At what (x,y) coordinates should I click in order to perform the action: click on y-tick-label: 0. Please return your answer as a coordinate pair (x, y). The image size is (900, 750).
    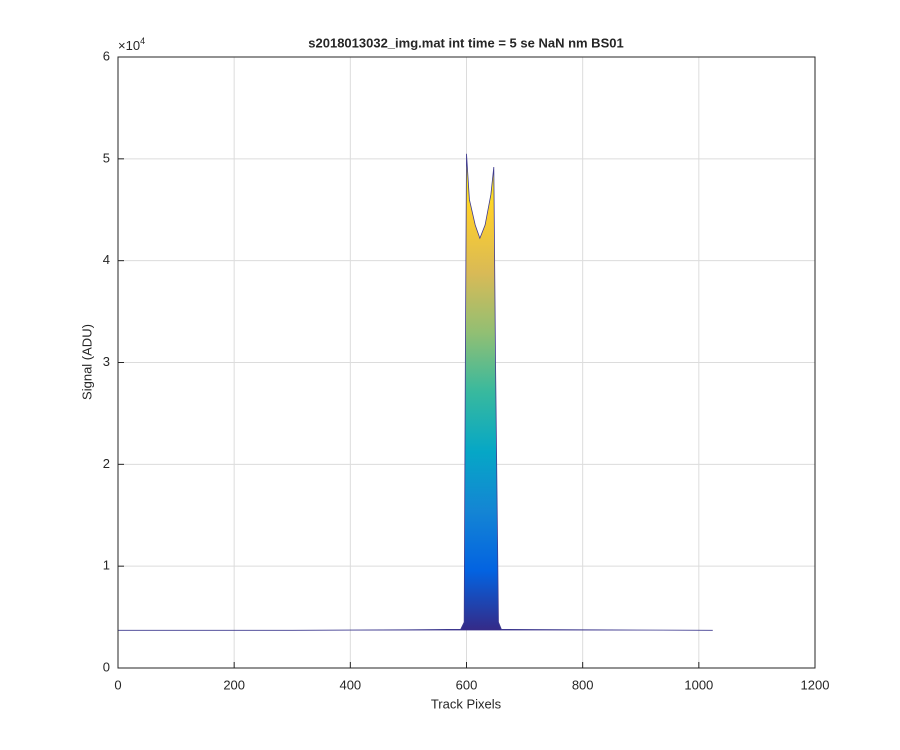
    Looking at the image, I should click on (106, 666).